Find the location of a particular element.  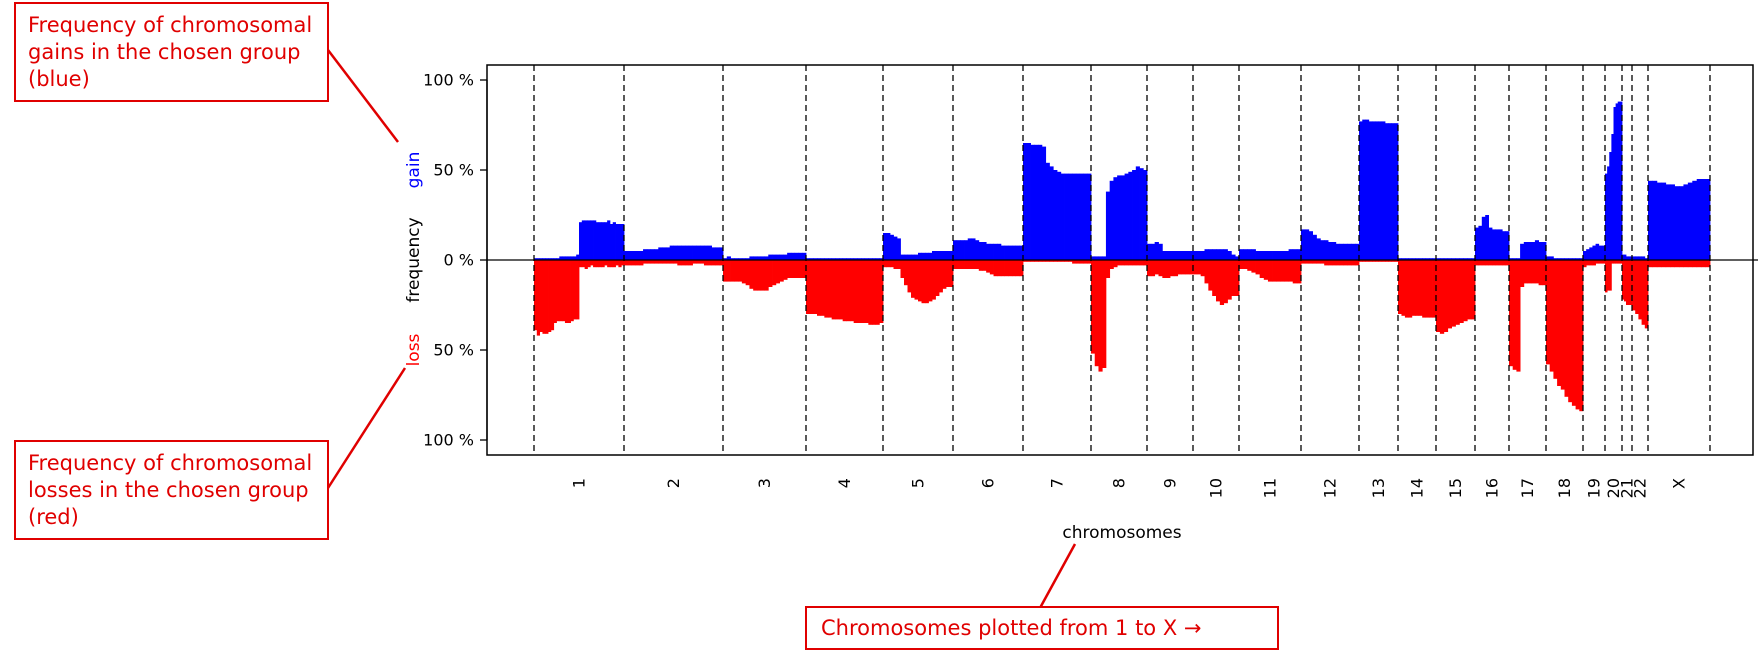

gain-bar-chr7 is located at coordinates (1036, 202).